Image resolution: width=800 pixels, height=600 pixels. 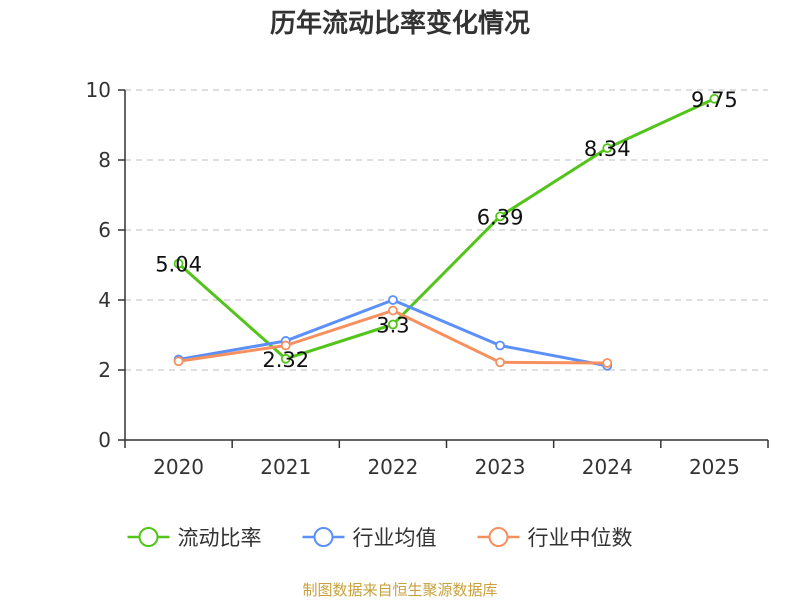 I want to click on x-tick-label: 2020, so click(x=178, y=467).